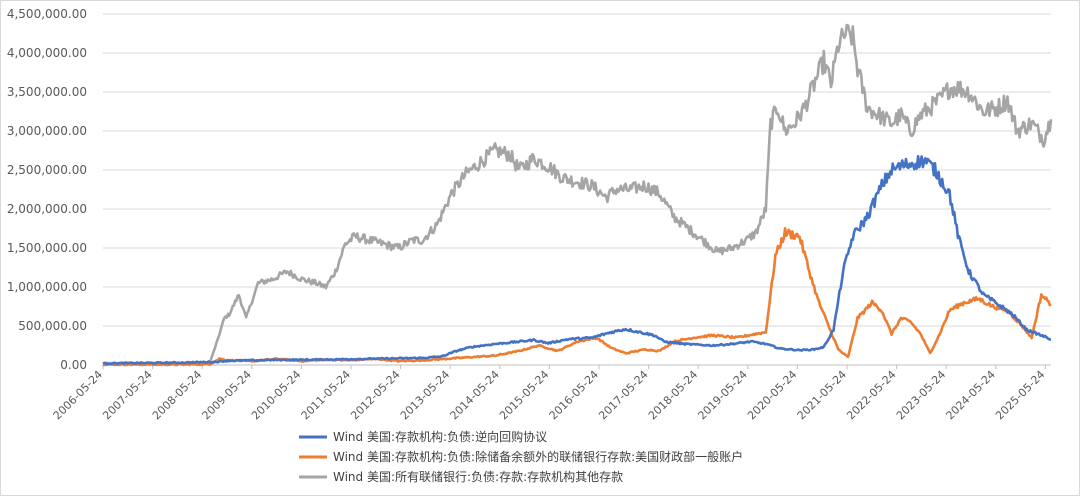  Describe the element at coordinates (276, 395) in the screenshot. I see `x-tick-label: 2010-05-24` at that location.